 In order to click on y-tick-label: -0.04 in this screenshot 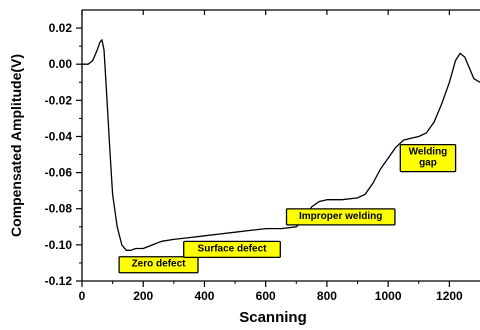, I will do `click(59, 136)`.